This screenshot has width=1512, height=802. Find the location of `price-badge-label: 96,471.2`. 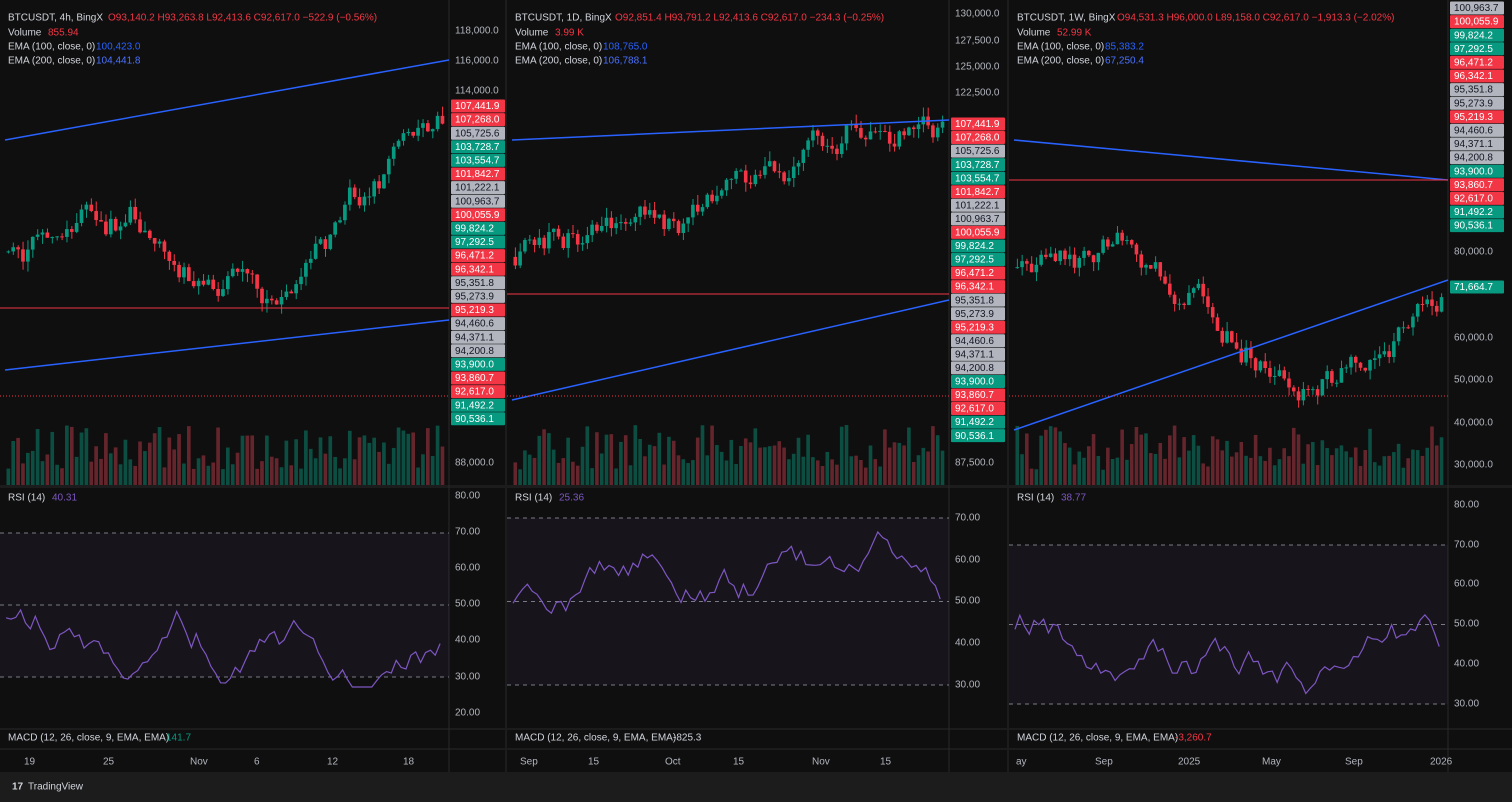

price-badge-label: 96,471.2 is located at coordinates (974, 273).